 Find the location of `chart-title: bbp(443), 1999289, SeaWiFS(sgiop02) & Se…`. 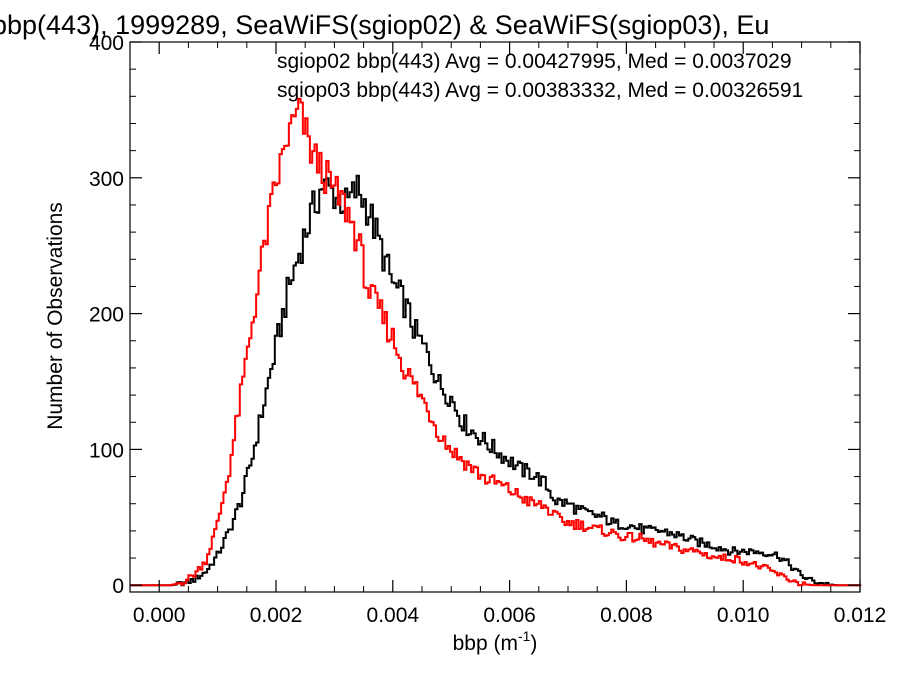

chart-title: bbp(443), 1999289, SeaWiFS(sgiop02) & Se… is located at coordinates (384, 25).